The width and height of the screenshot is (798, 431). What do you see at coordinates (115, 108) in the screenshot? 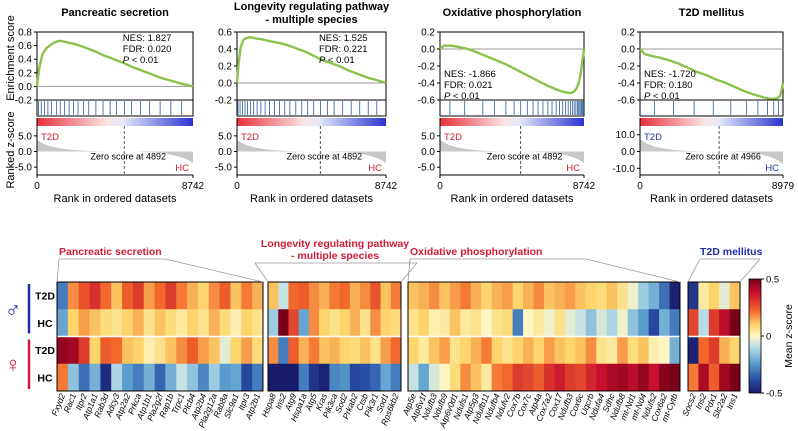
I see `hit-tick-frame` at bounding box center [115, 108].